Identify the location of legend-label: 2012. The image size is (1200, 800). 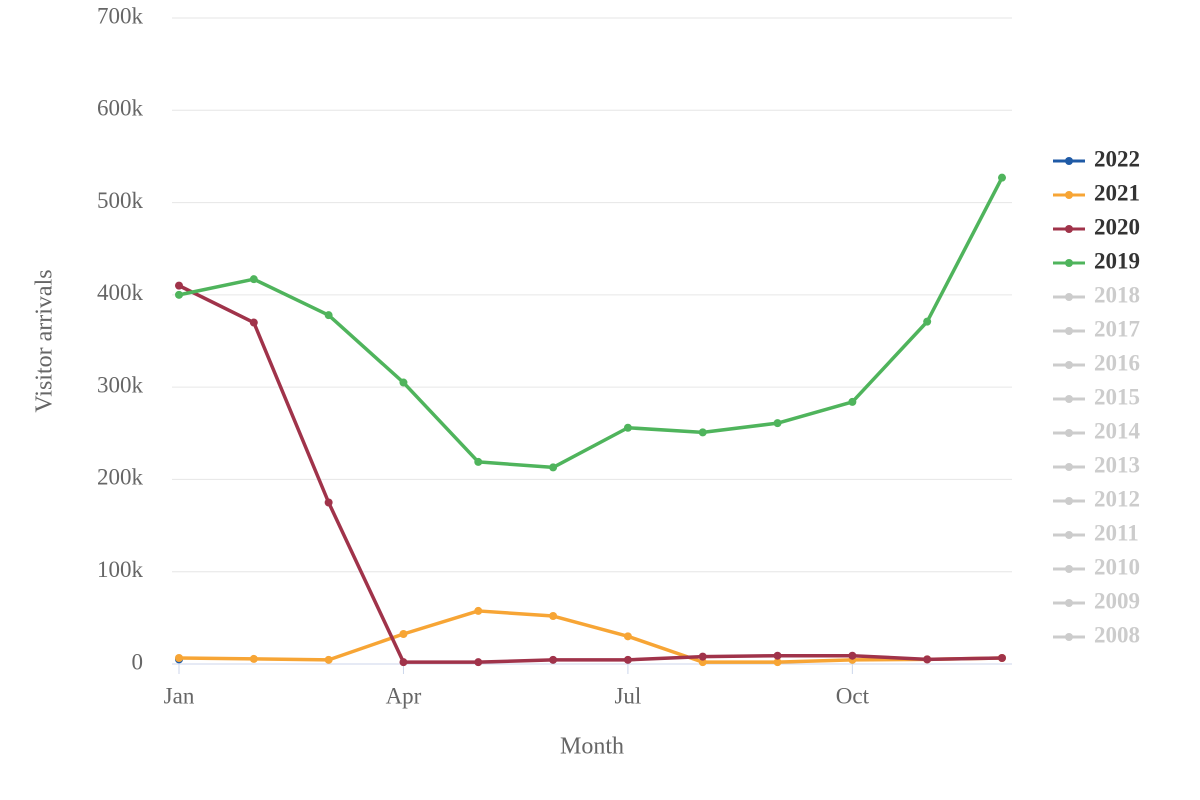
(1117, 498).